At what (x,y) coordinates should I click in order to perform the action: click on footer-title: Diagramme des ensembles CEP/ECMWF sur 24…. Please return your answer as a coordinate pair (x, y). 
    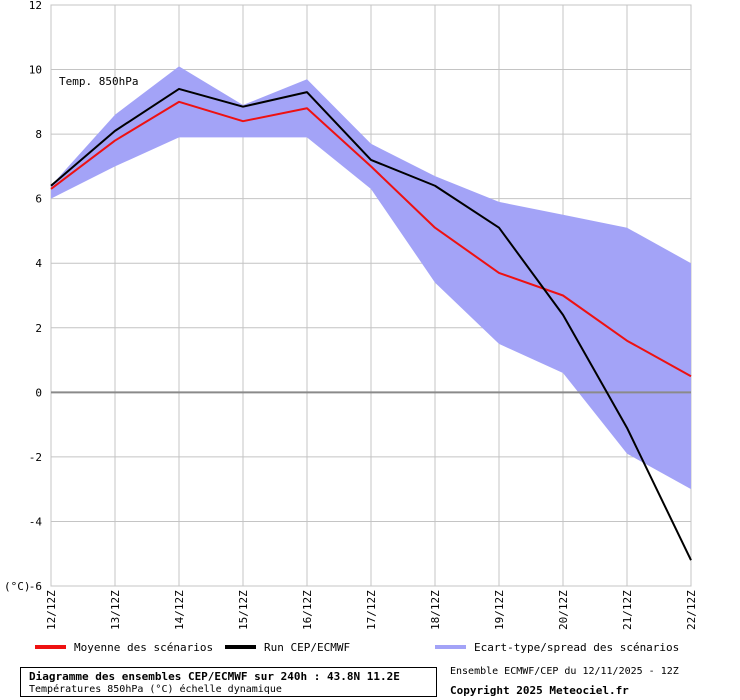
    Looking at the image, I should click on (214, 676).